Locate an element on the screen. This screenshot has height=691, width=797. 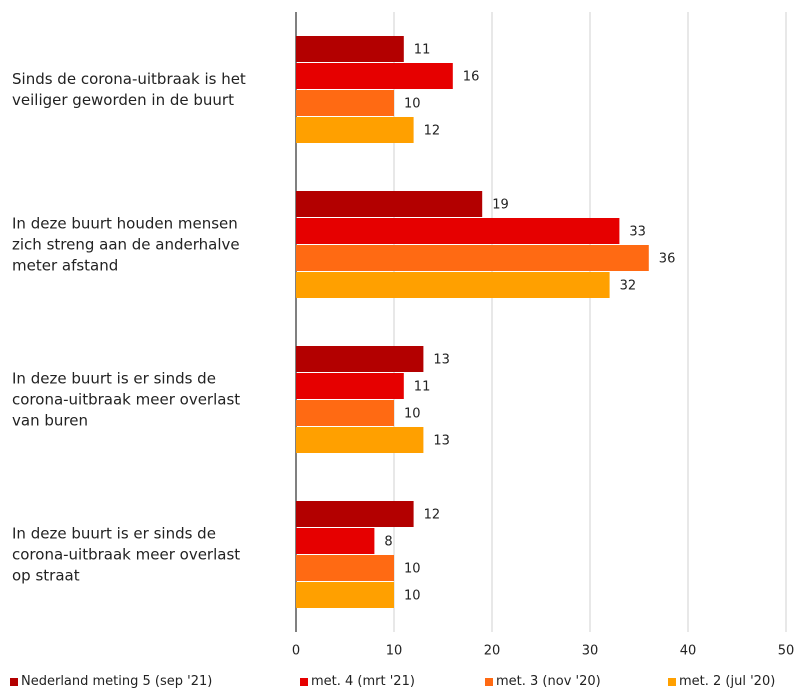
legend-item: met. 3 (nov '20) is located at coordinates (543, 681).